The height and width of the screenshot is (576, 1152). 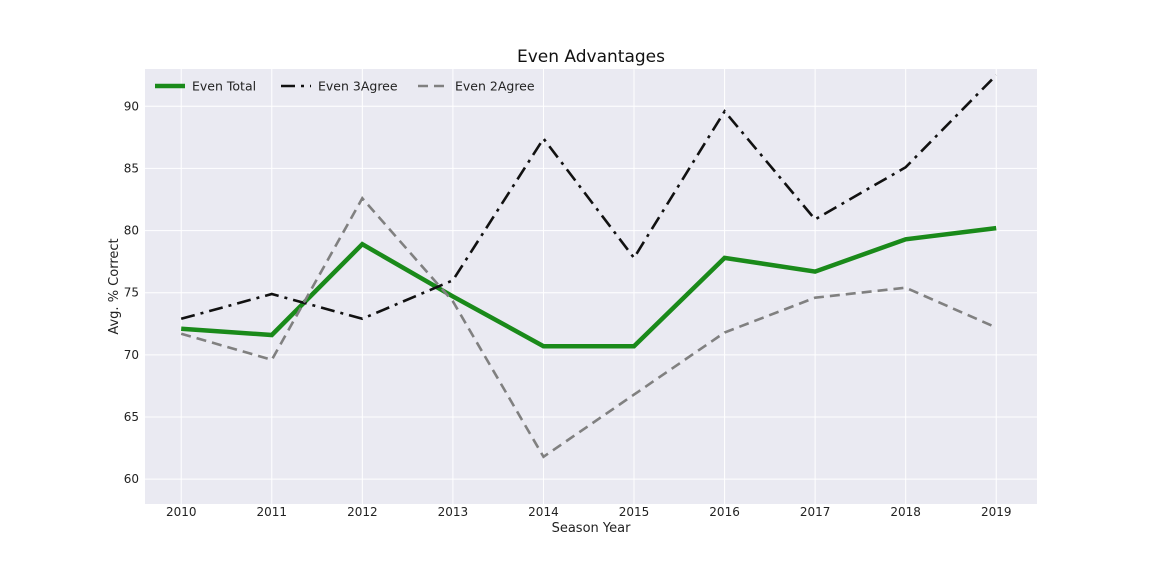 What do you see at coordinates (131, 355) in the screenshot?
I see `y-tick-label: 70` at bounding box center [131, 355].